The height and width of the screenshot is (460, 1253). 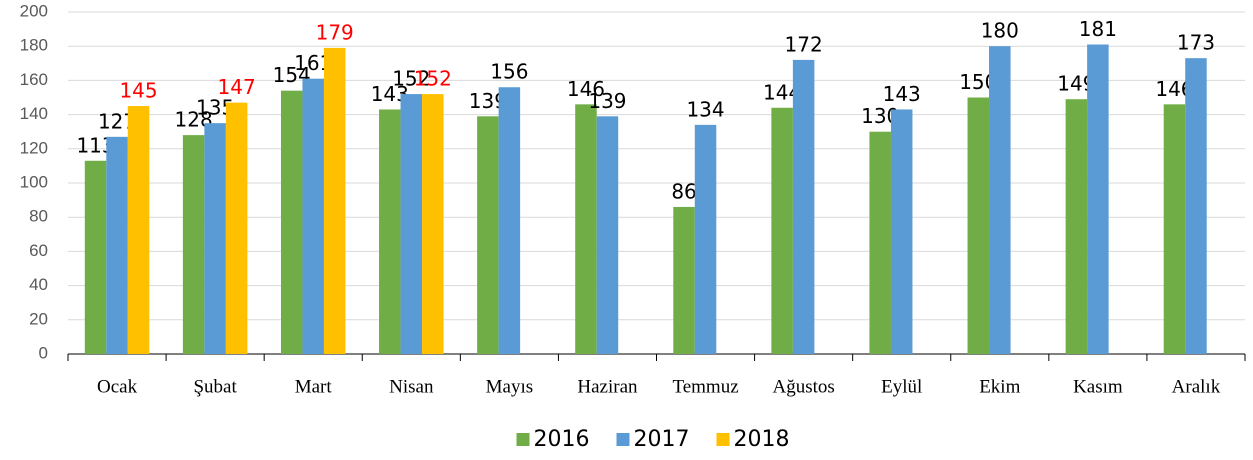 What do you see at coordinates (562, 439) in the screenshot?
I see `legend-label: 2016` at bounding box center [562, 439].